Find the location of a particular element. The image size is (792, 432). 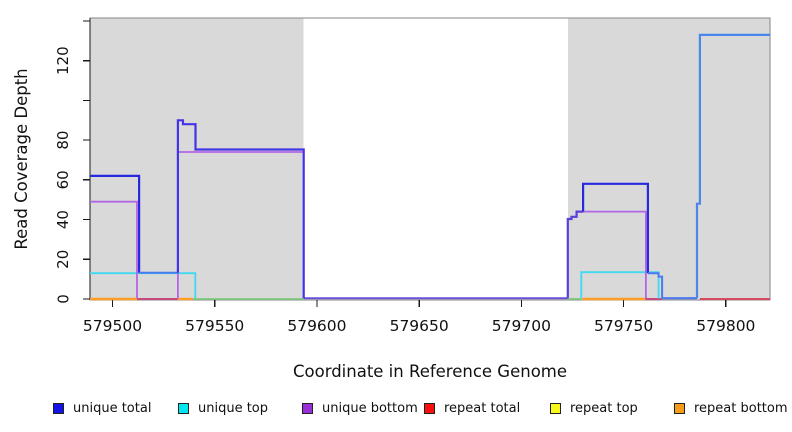

legend-item-repeat-total: repeat total is located at coordinates (472, 408).